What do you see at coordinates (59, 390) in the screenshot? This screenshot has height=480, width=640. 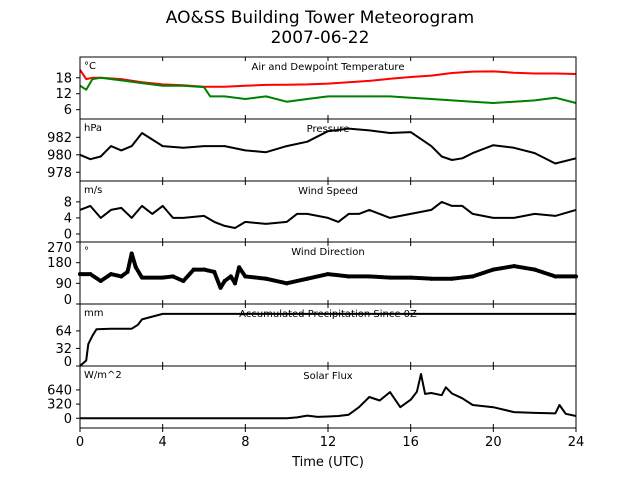 I see `y-tick-label: 640` at bounding box center [59, 390].